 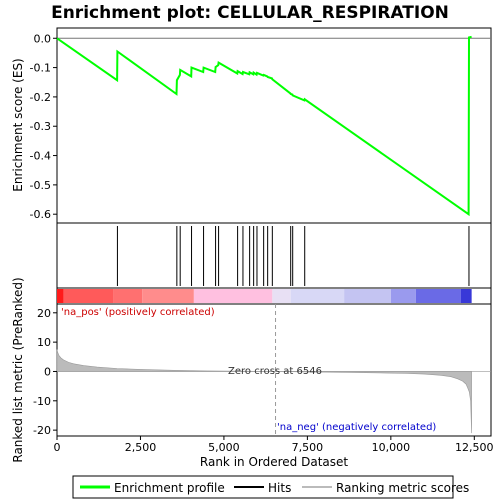 I want to click on es-y-tick-label: -0.5, so click(x=40, y=185).